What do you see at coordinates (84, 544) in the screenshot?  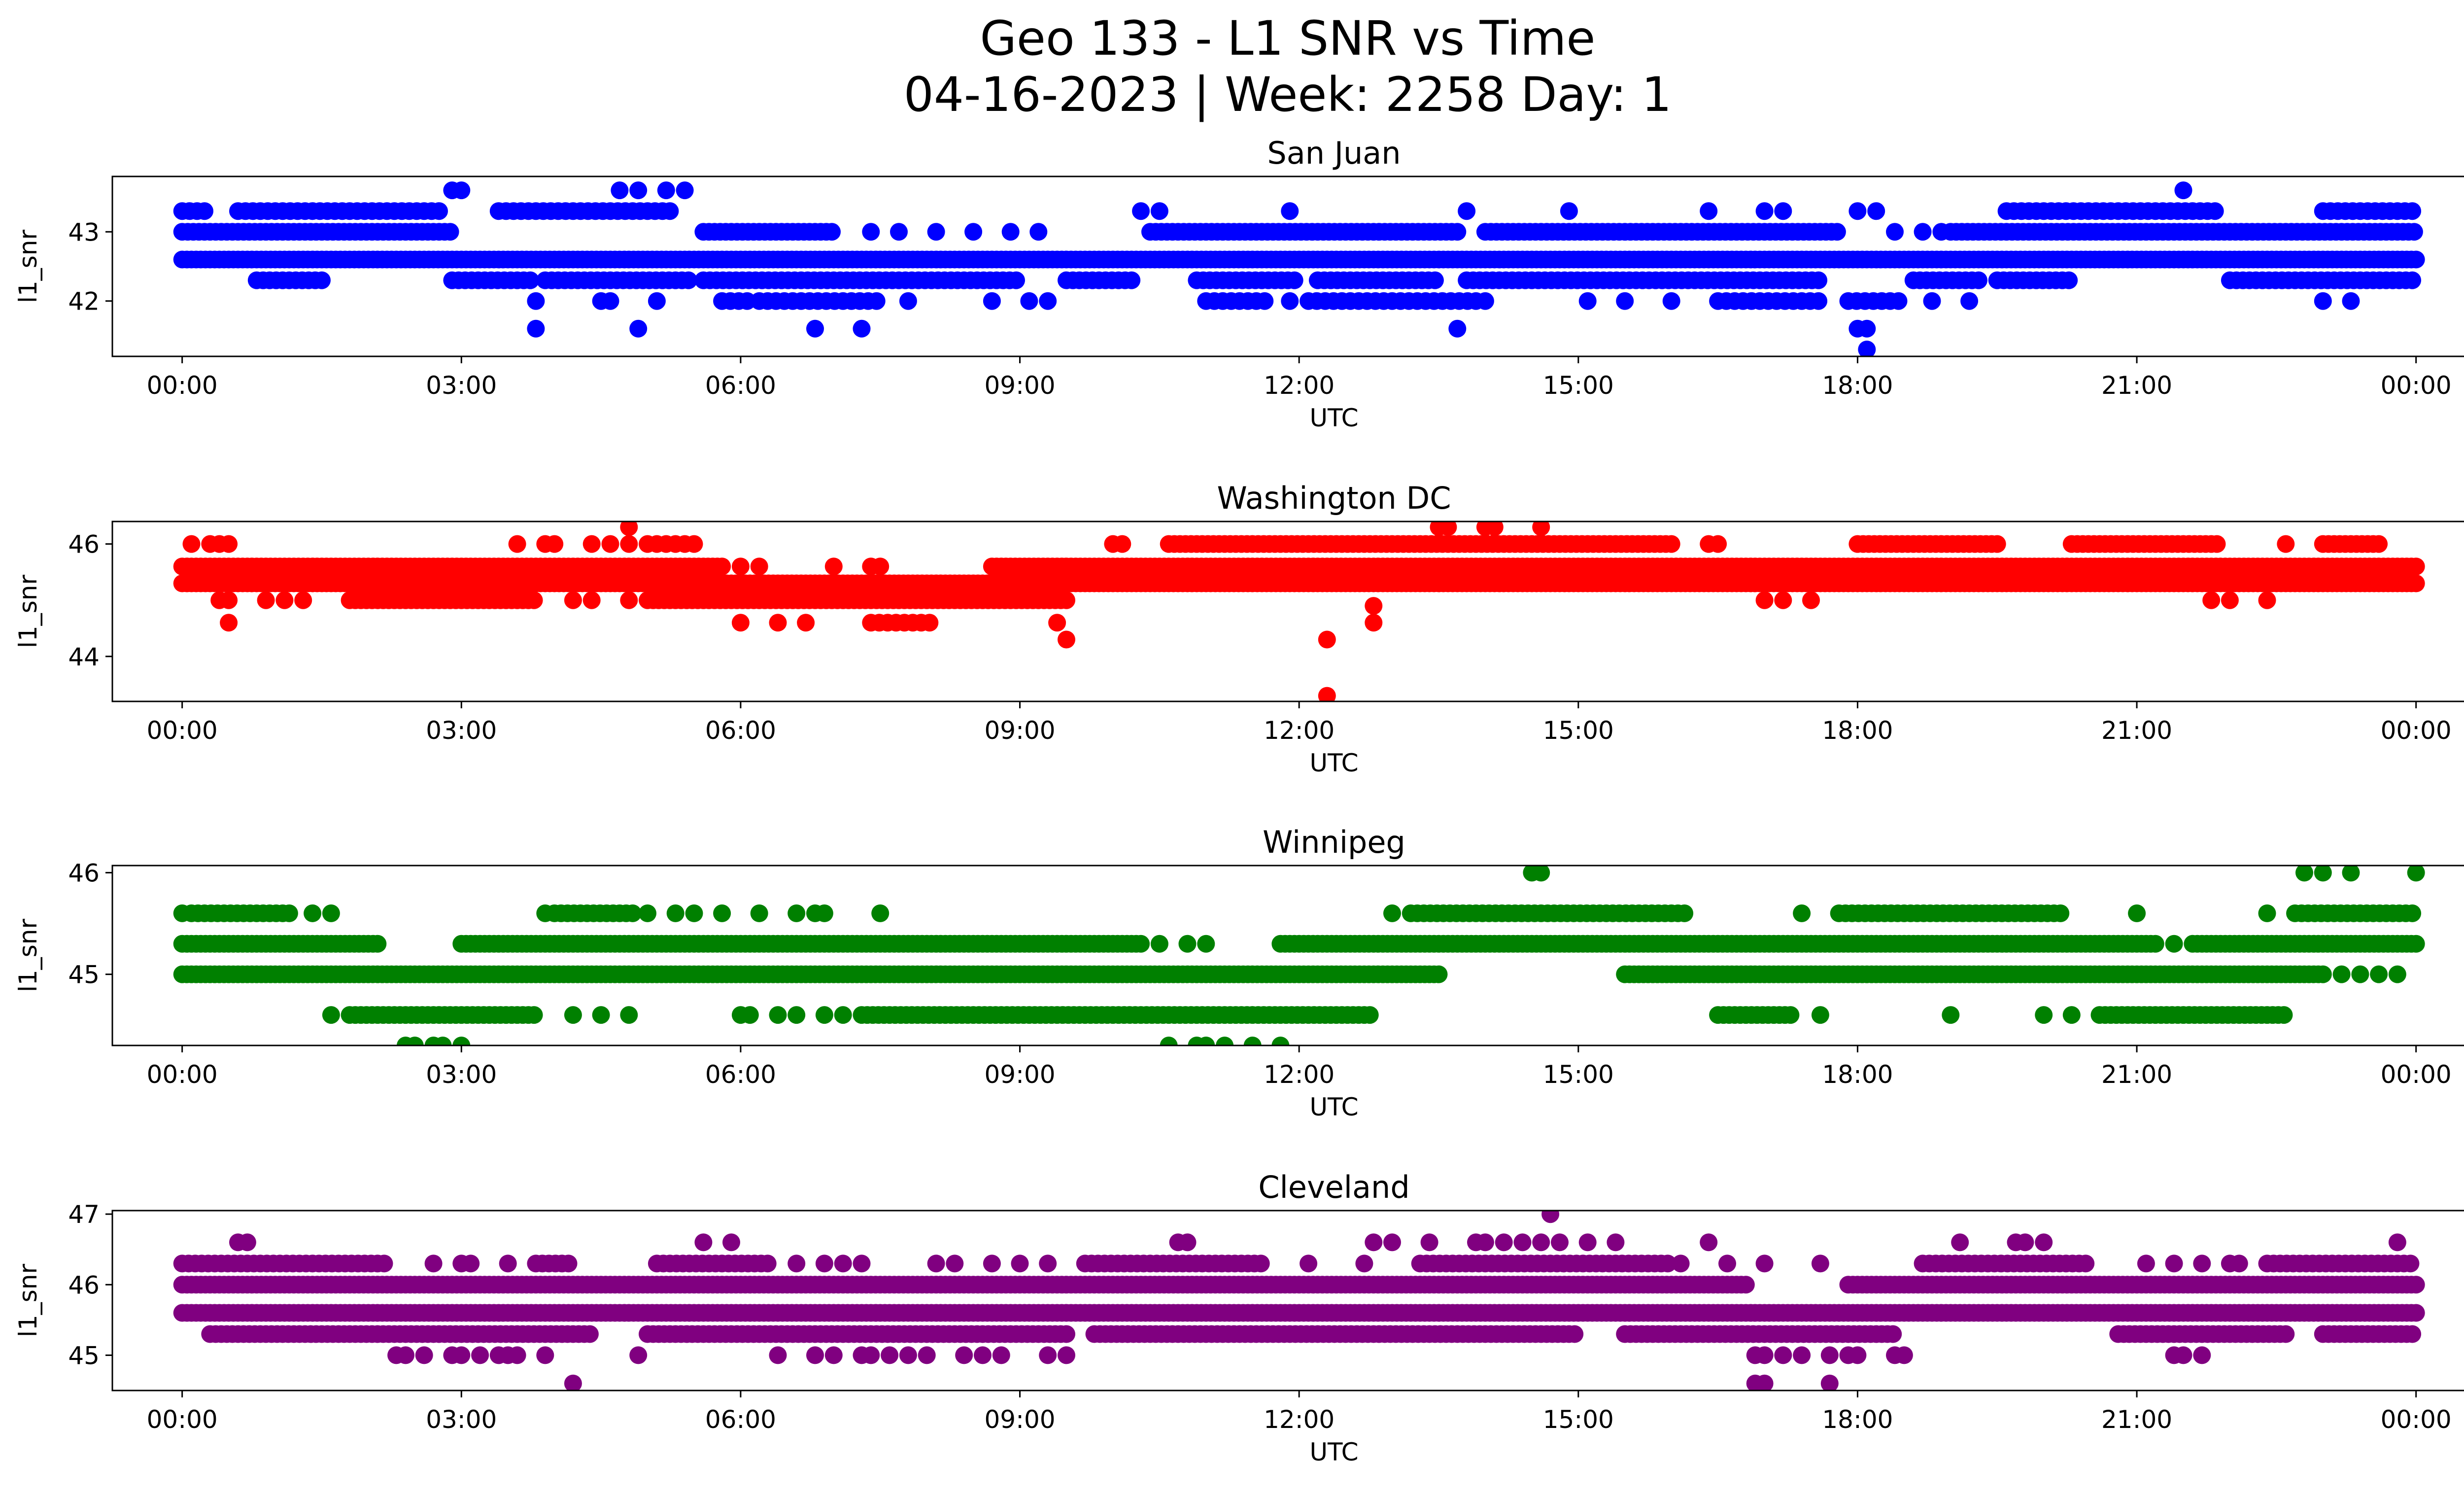 I see `y-tick-label: 46` at bounding box center [84, 544].